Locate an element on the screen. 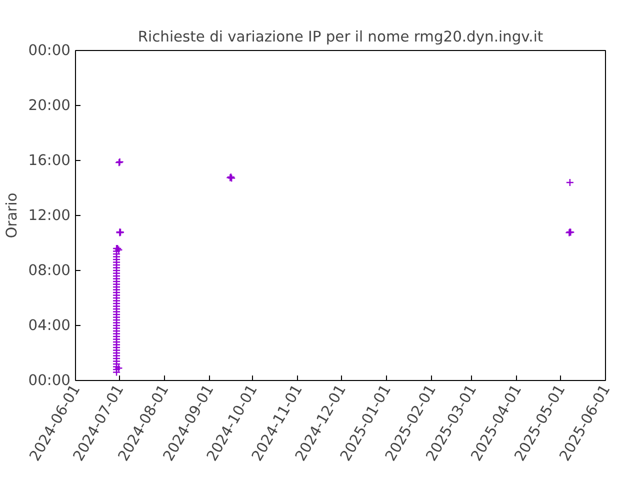 Image resolution: width=640 pixels, height=480 pixels. y-tick-label: 16:00 is located at coordinates (49, 160).